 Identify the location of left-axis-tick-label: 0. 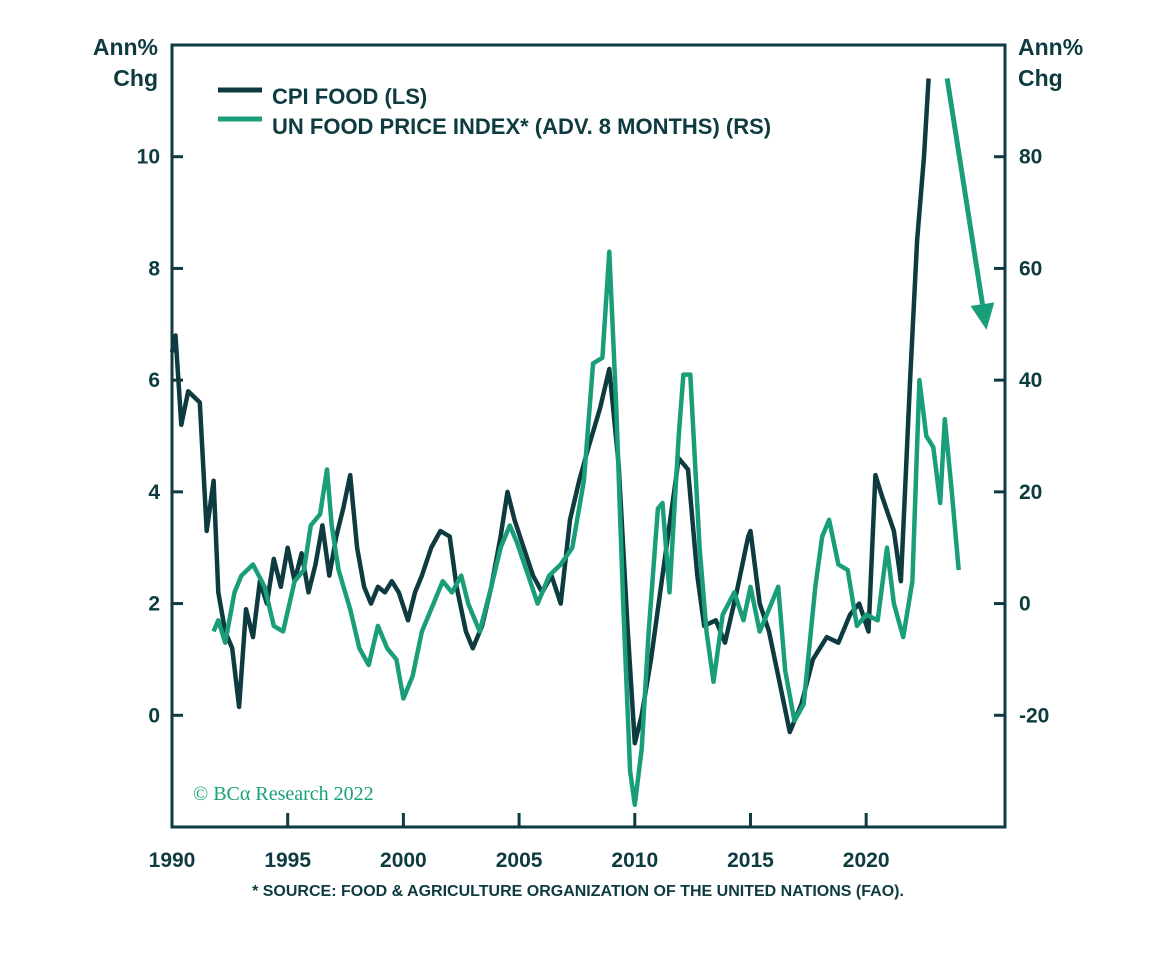
(154, 715).